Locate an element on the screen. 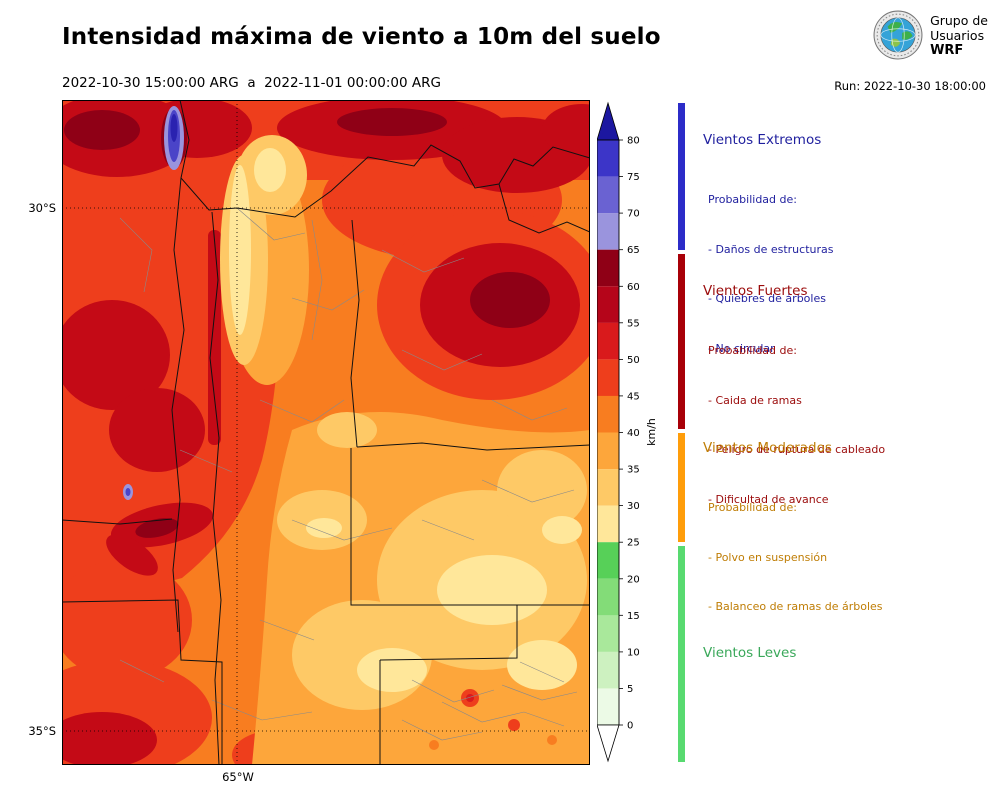 The height and width of the screenshot is (800, 1000). legend-item: - Caida de ramas is located at coordinates (755, 400).